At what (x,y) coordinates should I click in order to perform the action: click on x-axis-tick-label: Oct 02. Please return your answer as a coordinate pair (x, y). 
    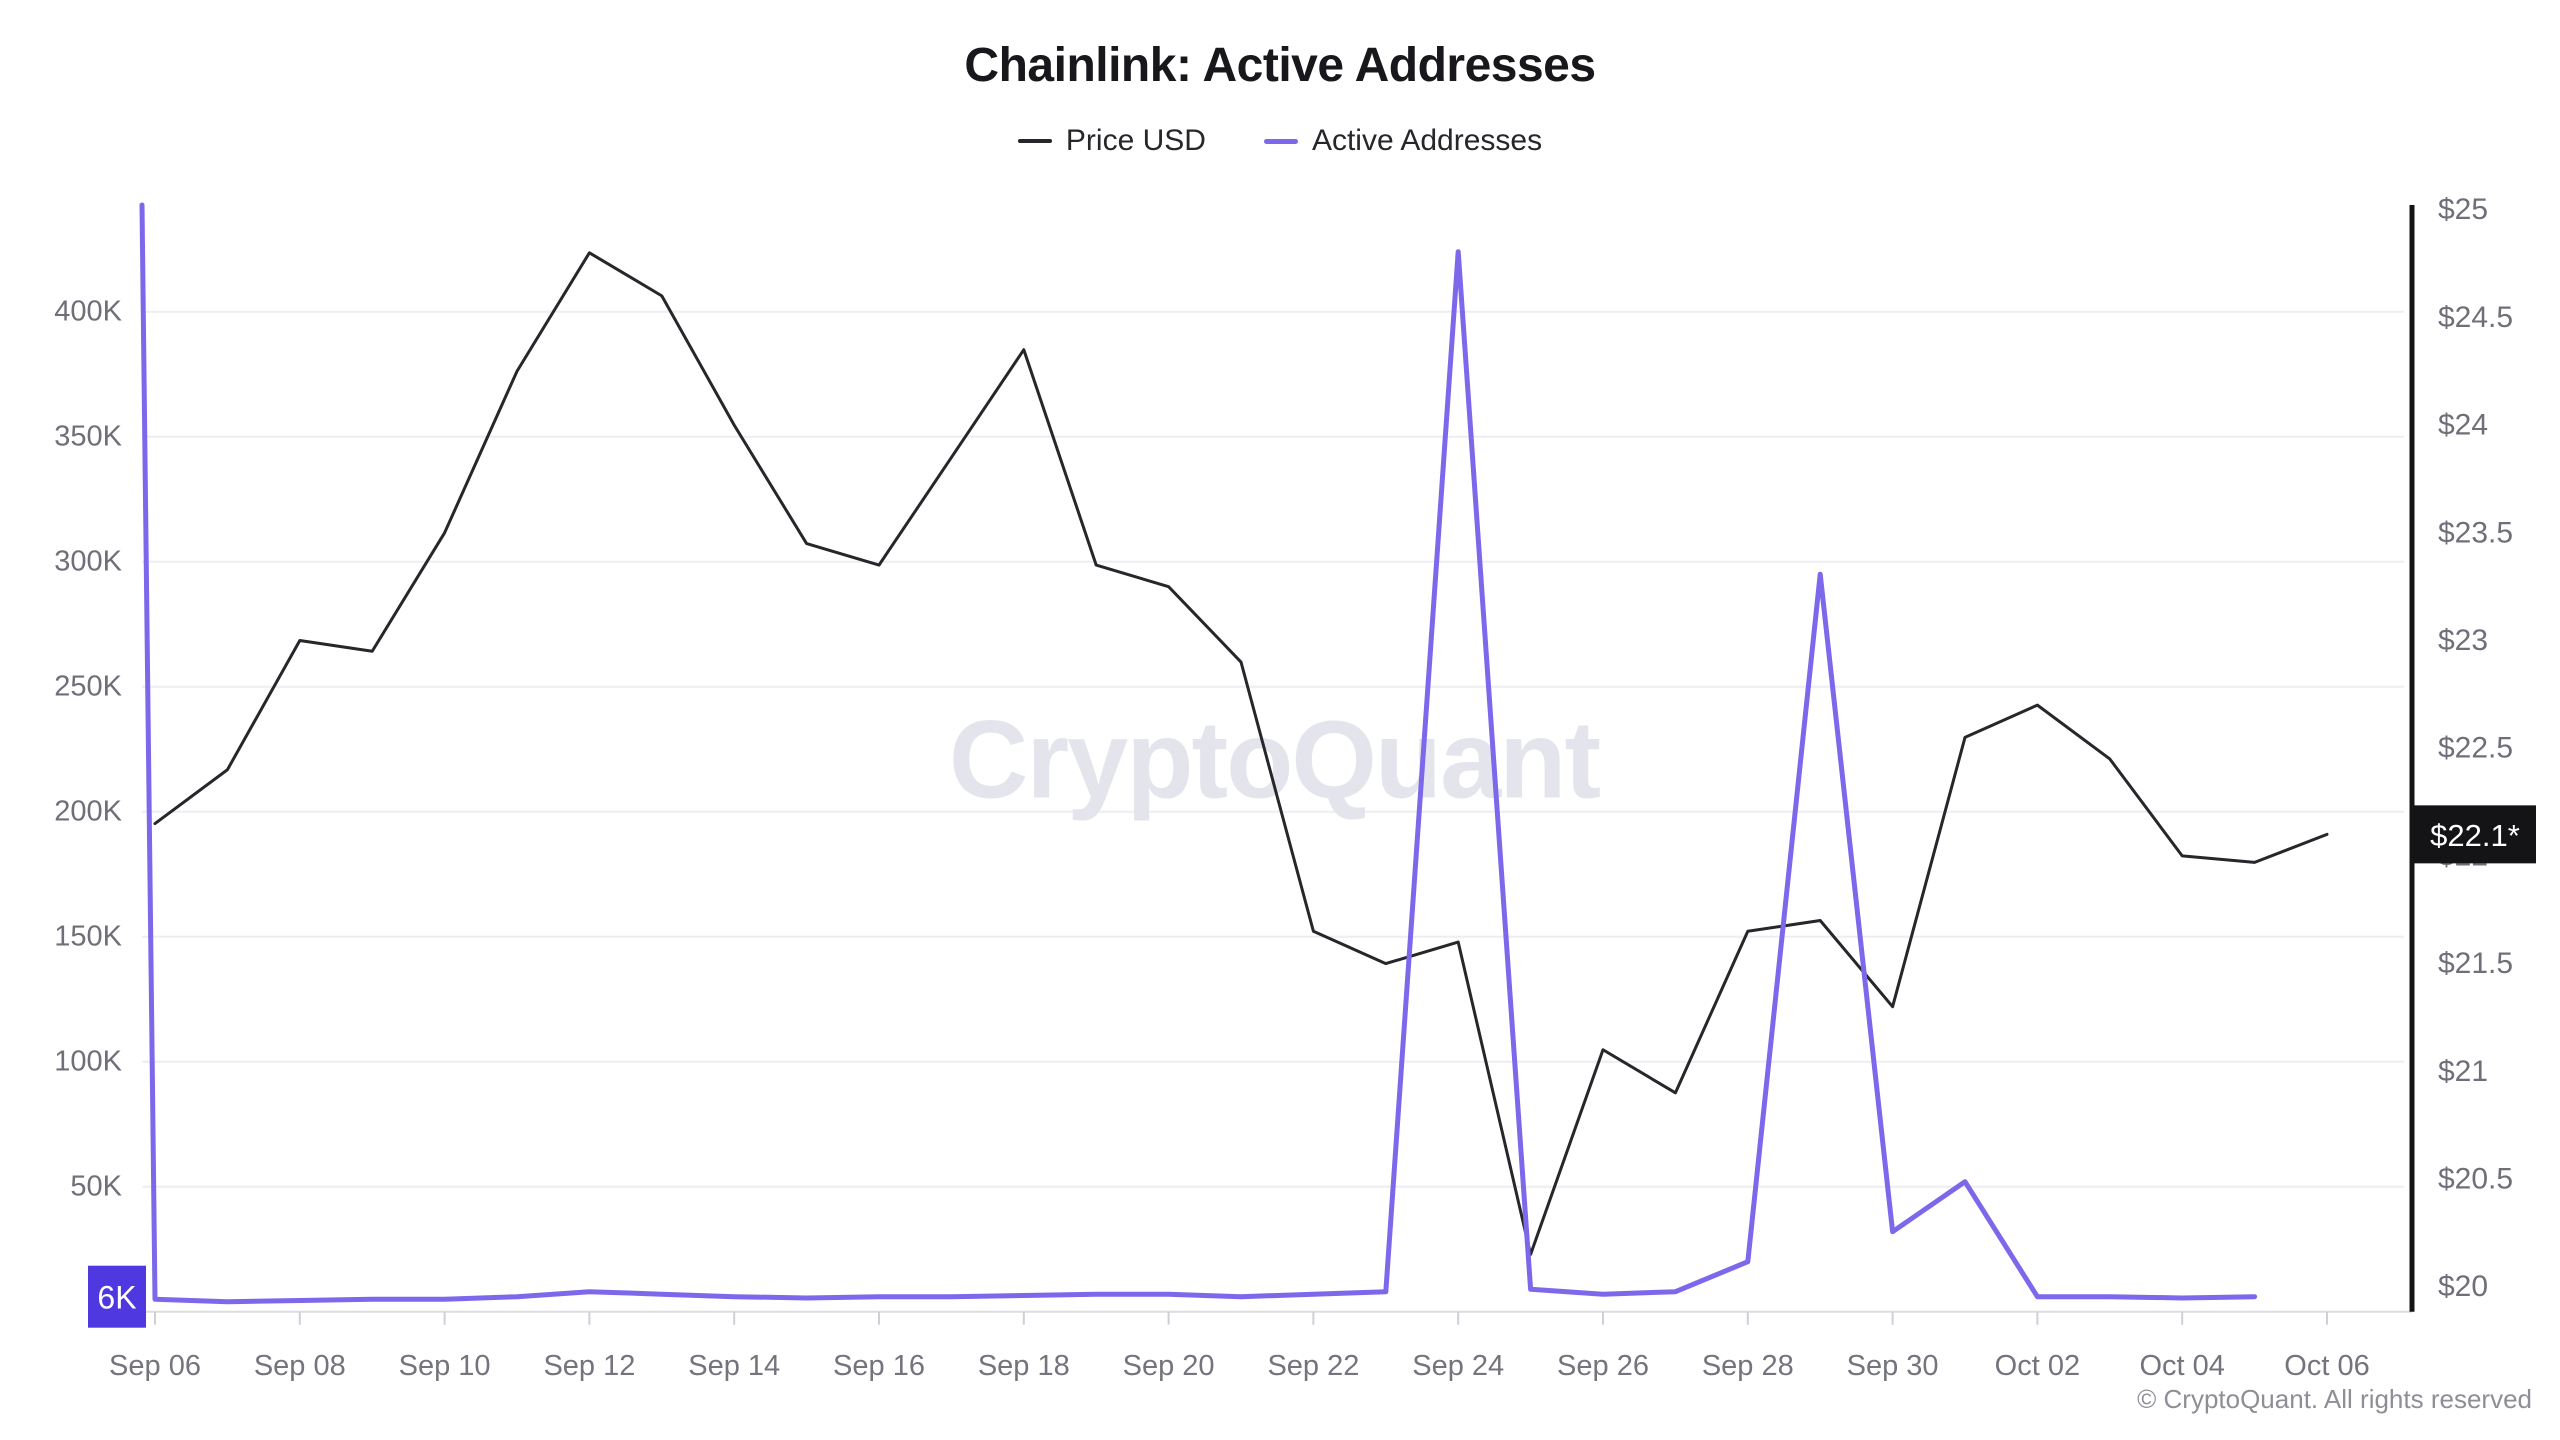
    Looking at the image, I should click on (2037, 1366).